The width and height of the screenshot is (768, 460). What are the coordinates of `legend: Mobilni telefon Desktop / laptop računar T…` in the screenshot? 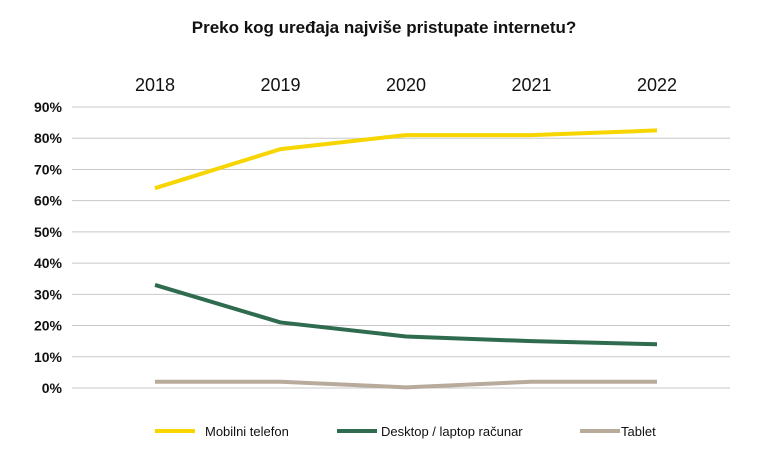 It's located at (405, 431).